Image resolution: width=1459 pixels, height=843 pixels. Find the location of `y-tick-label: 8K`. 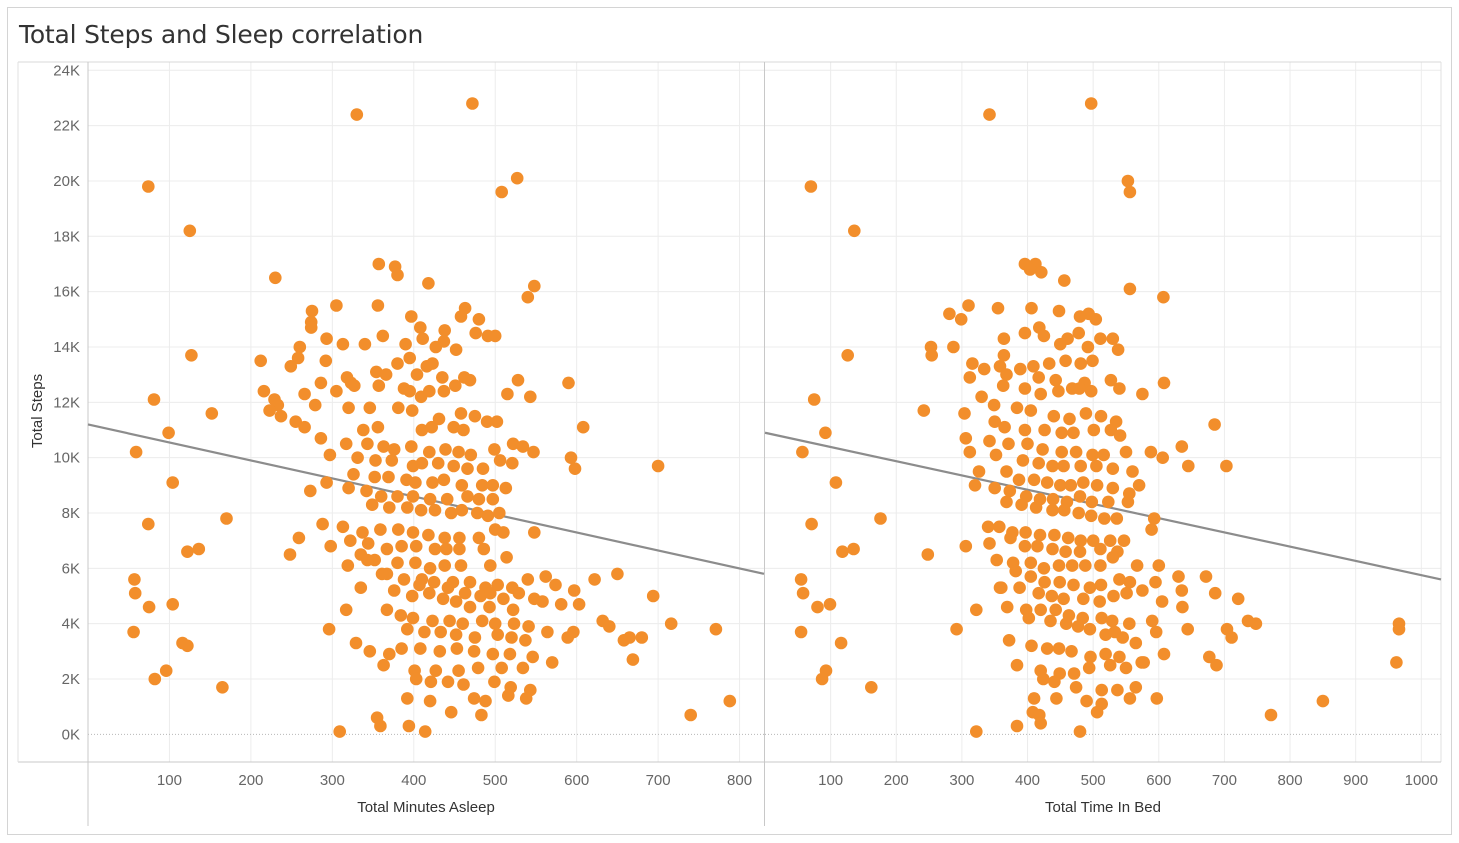

y-tick-label: 8K is located at coordinates (71, 513).